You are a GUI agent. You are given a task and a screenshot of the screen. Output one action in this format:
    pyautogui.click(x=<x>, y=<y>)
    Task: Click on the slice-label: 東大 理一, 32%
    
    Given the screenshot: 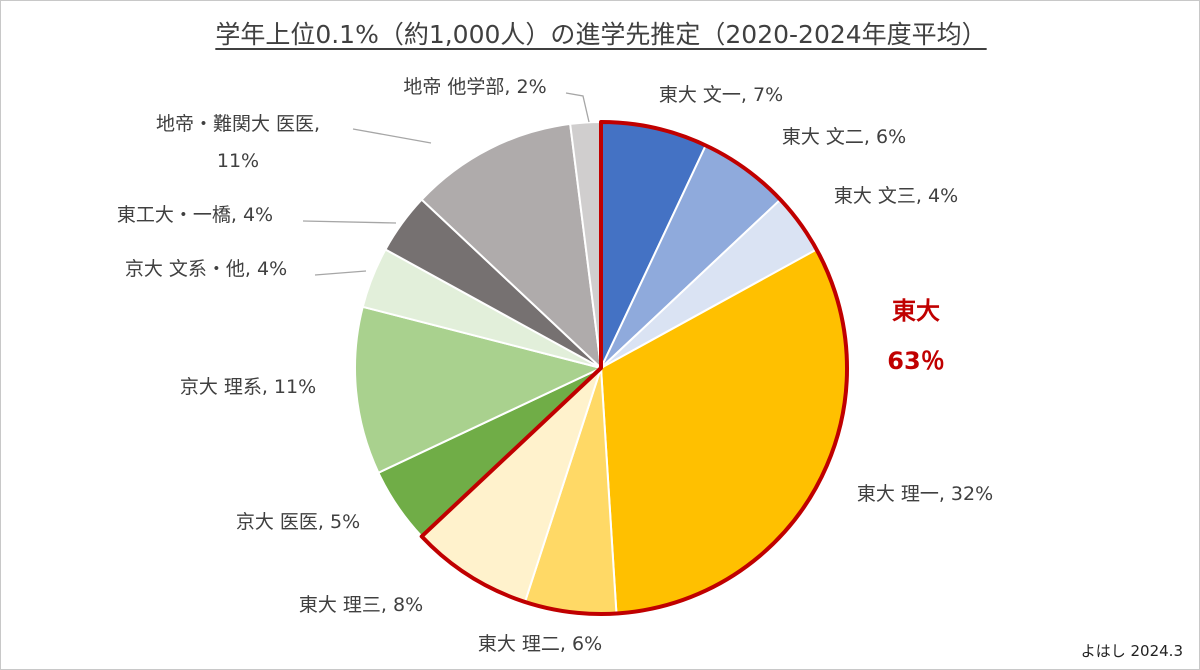 What is the action you would take?
    pyautogui.click(x=925, y=494)
    